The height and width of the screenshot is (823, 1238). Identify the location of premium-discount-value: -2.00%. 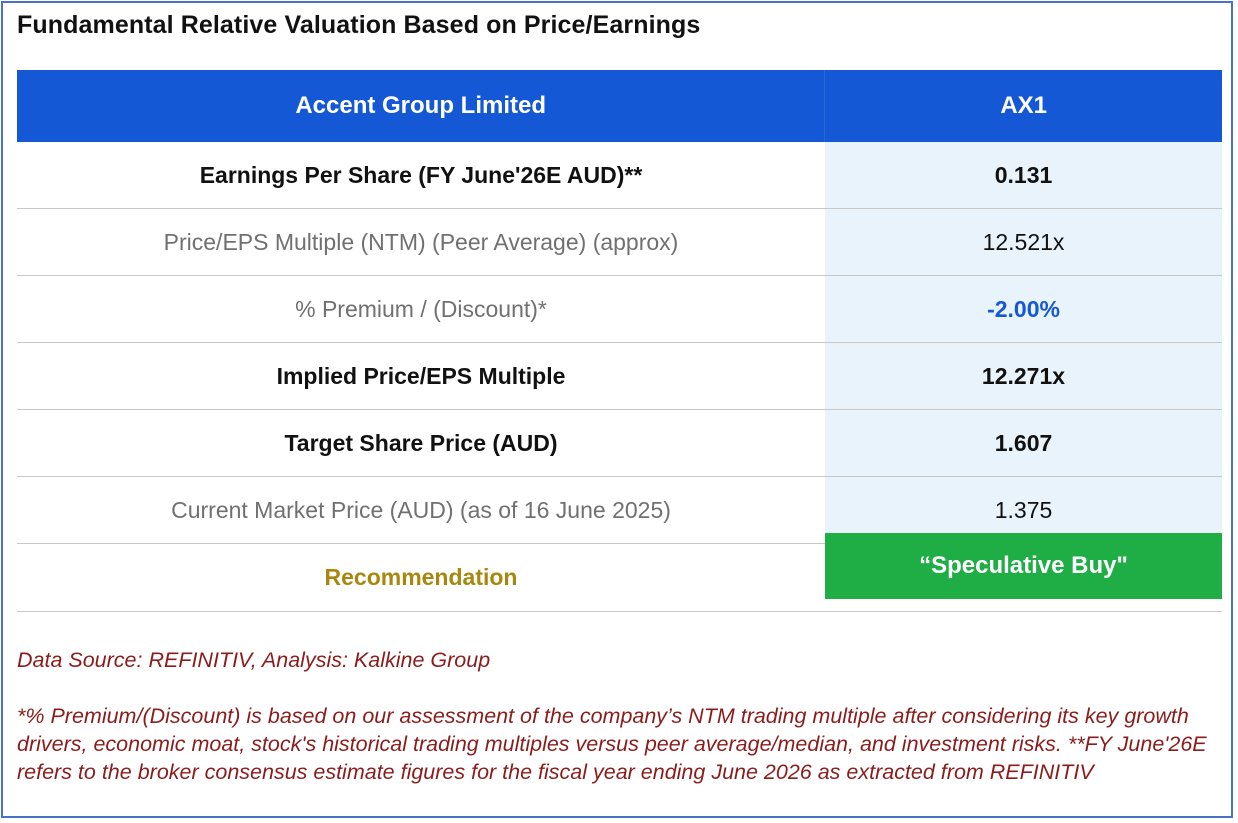
(1023, 309).